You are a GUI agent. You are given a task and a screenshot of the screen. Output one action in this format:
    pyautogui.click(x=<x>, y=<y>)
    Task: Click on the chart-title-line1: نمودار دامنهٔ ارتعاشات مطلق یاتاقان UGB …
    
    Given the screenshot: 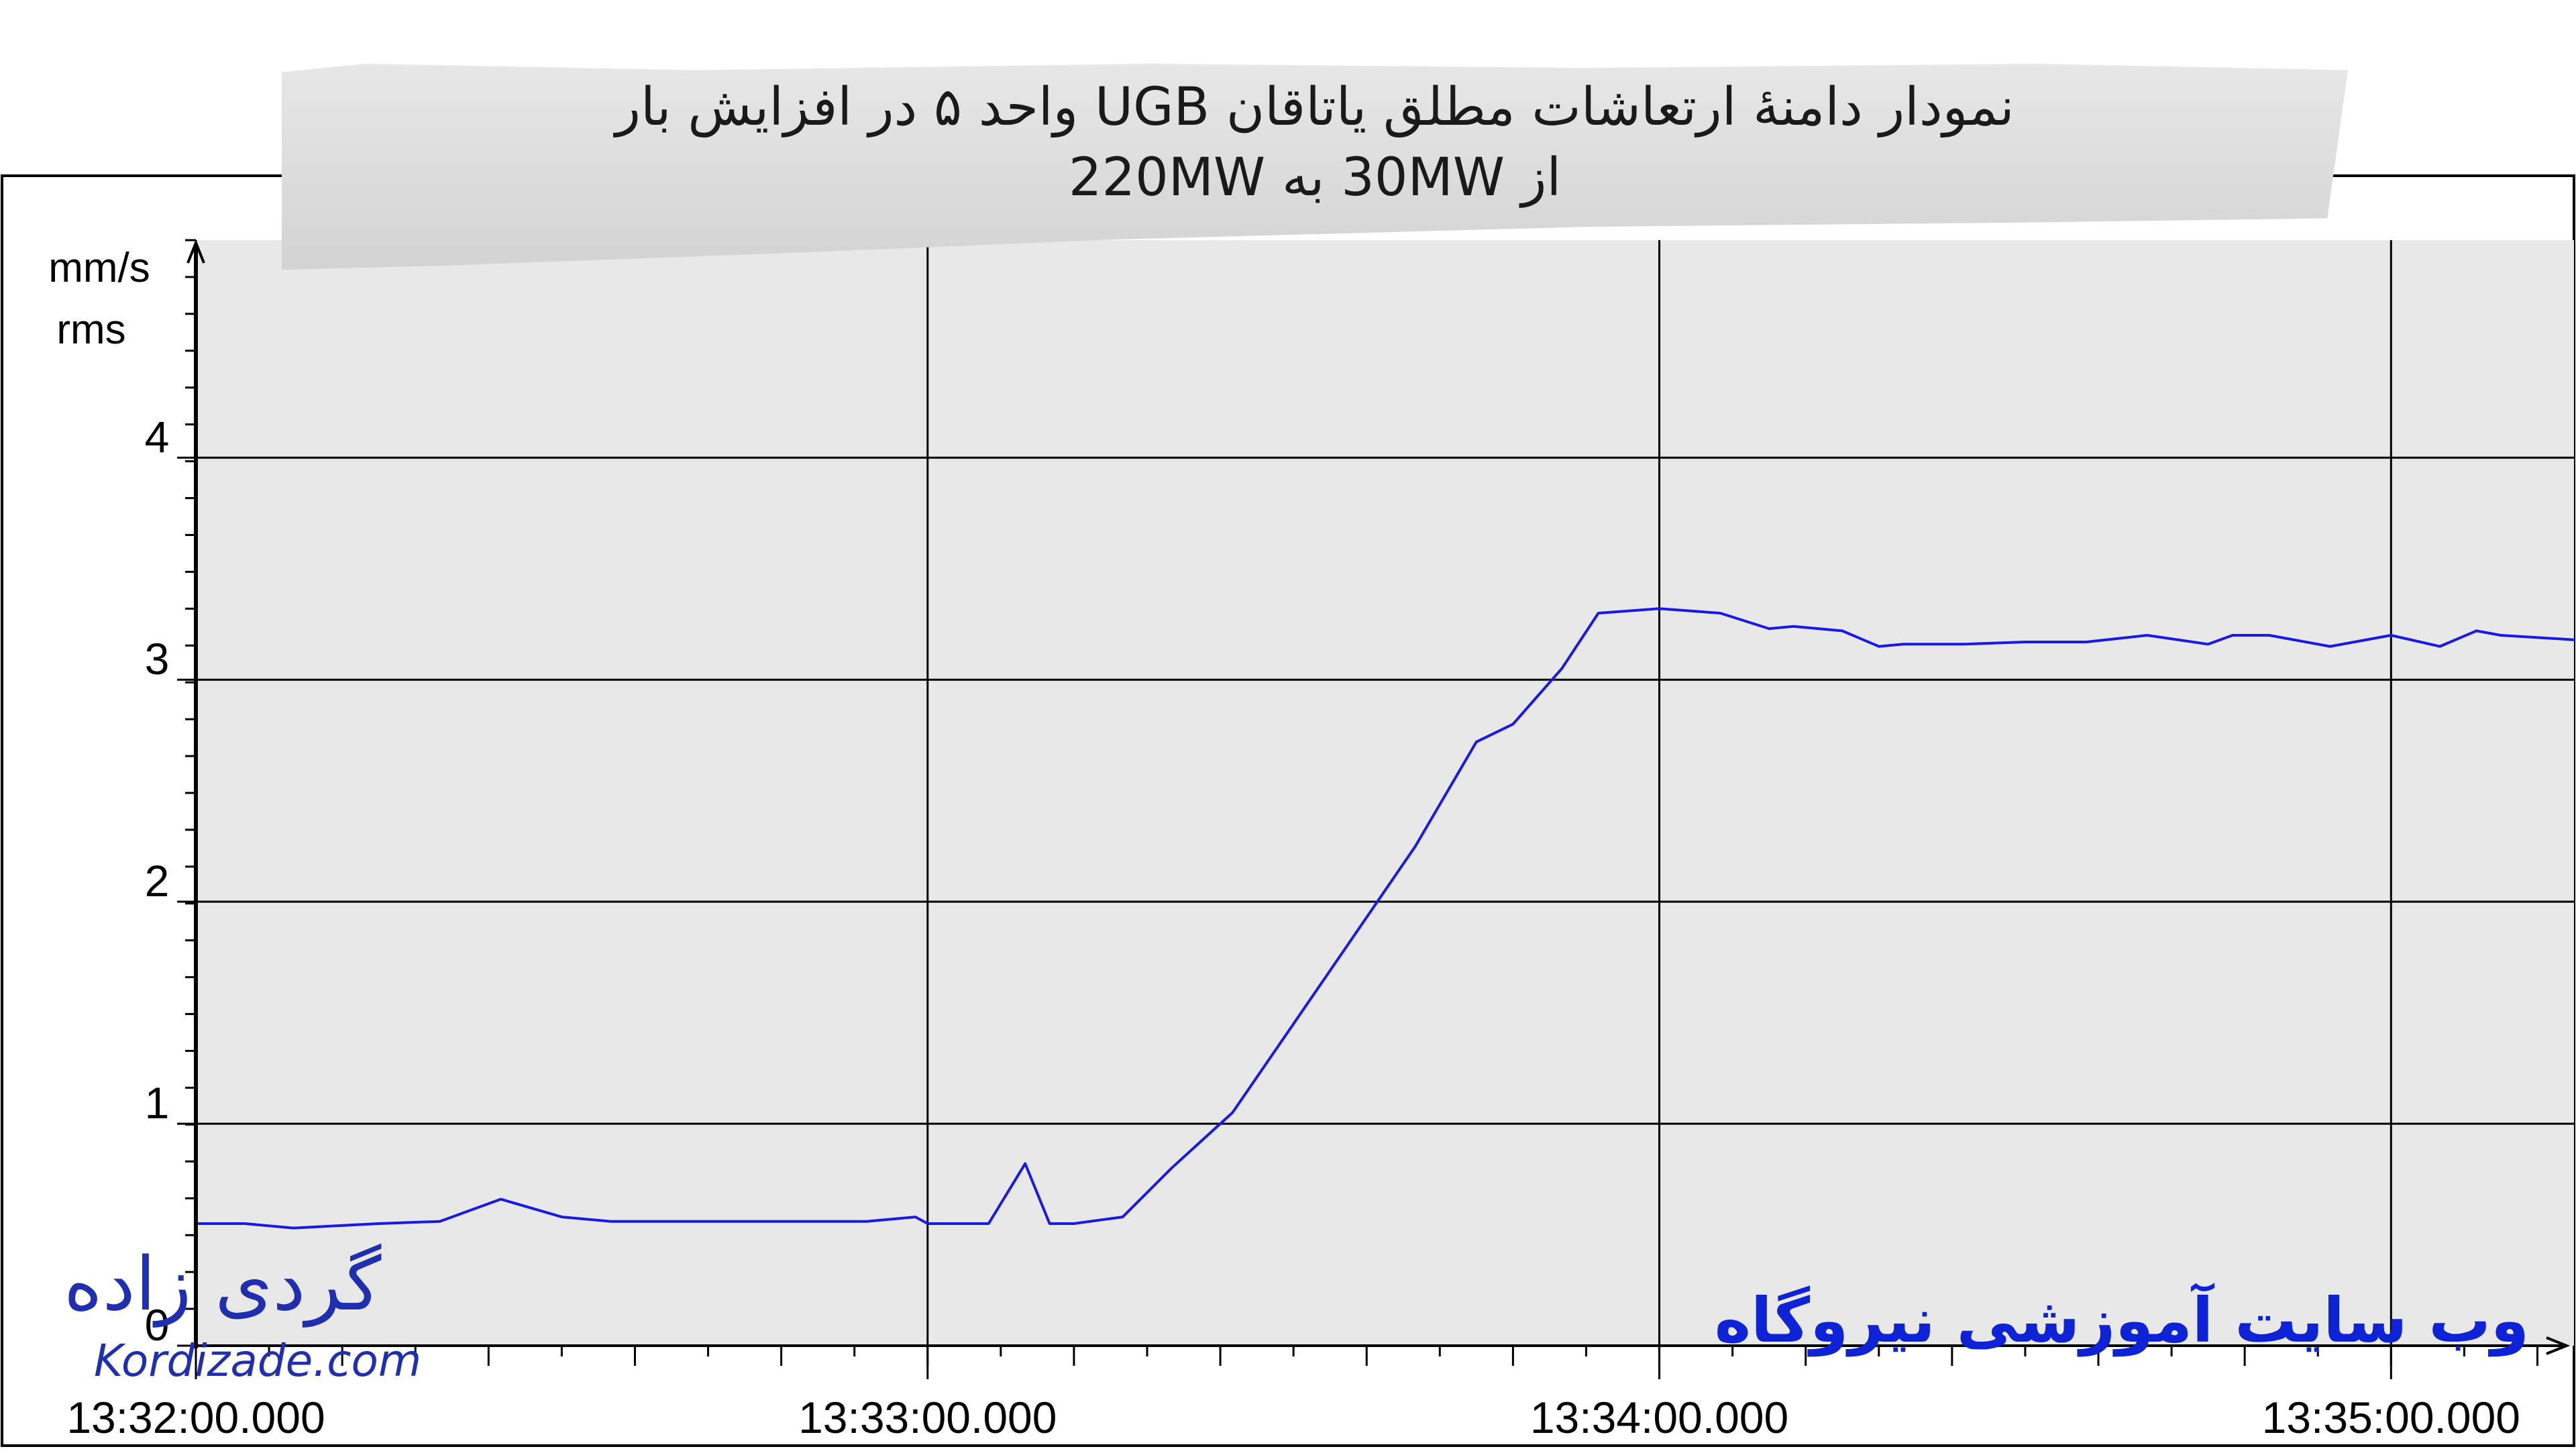 What is the action you would take?
    pyautogui.click(x=1315, y=107)
    